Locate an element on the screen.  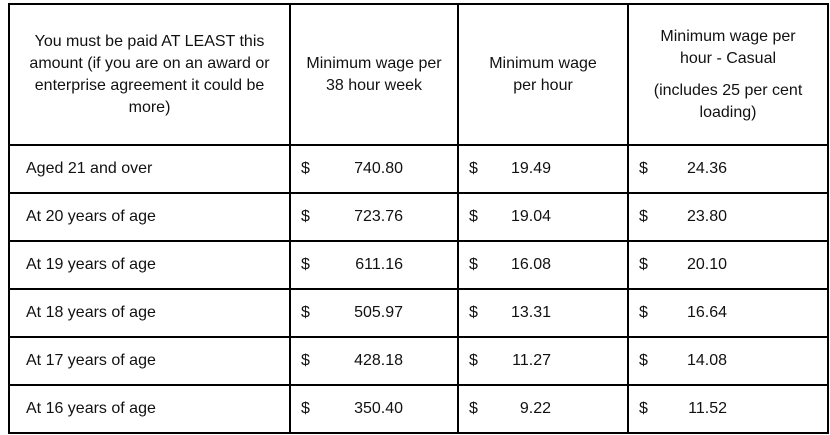
table-row: At 20 years of age $723.76 $19.04 $23.80 is located at coordinates (418, 217).